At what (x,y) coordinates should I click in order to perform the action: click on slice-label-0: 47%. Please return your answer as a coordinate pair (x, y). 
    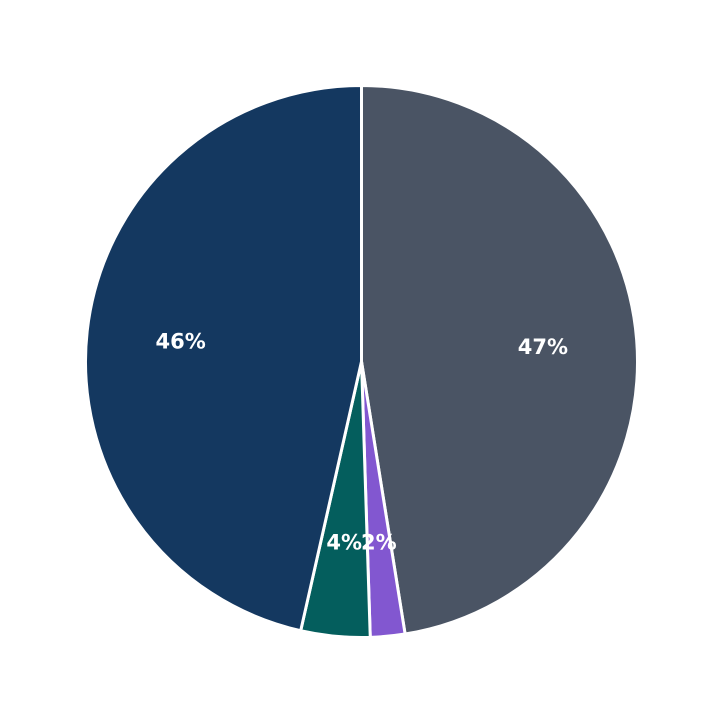
    Looking at the image, I should click on (543, 347).